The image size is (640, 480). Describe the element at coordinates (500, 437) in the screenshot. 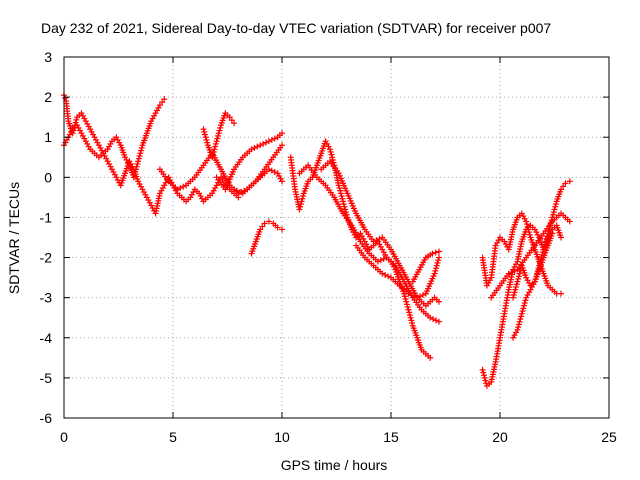

I see `x-tick-label: 20` at that location.